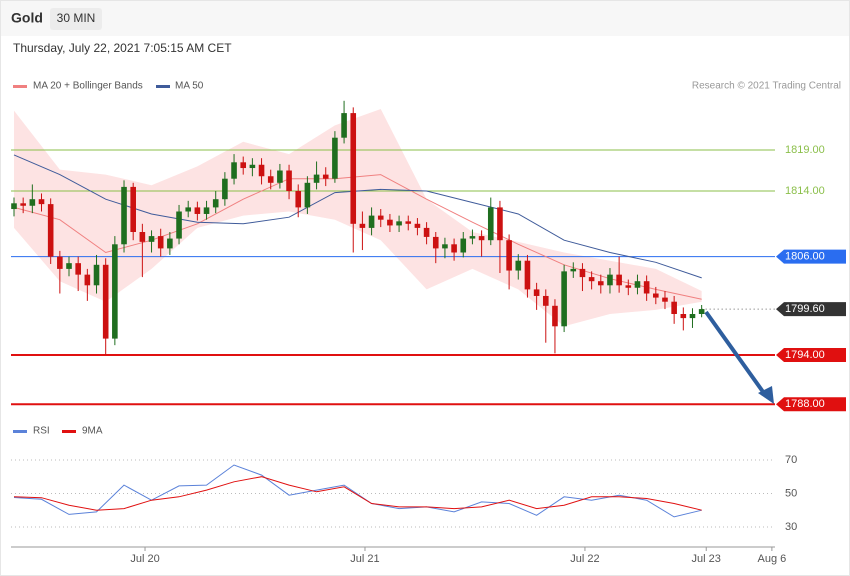 The image size is (850, 576). What do you see at coordinates (92, 431) in the screenshot?
I see `legend-label: 9MA` at bounding box center [92, 431].